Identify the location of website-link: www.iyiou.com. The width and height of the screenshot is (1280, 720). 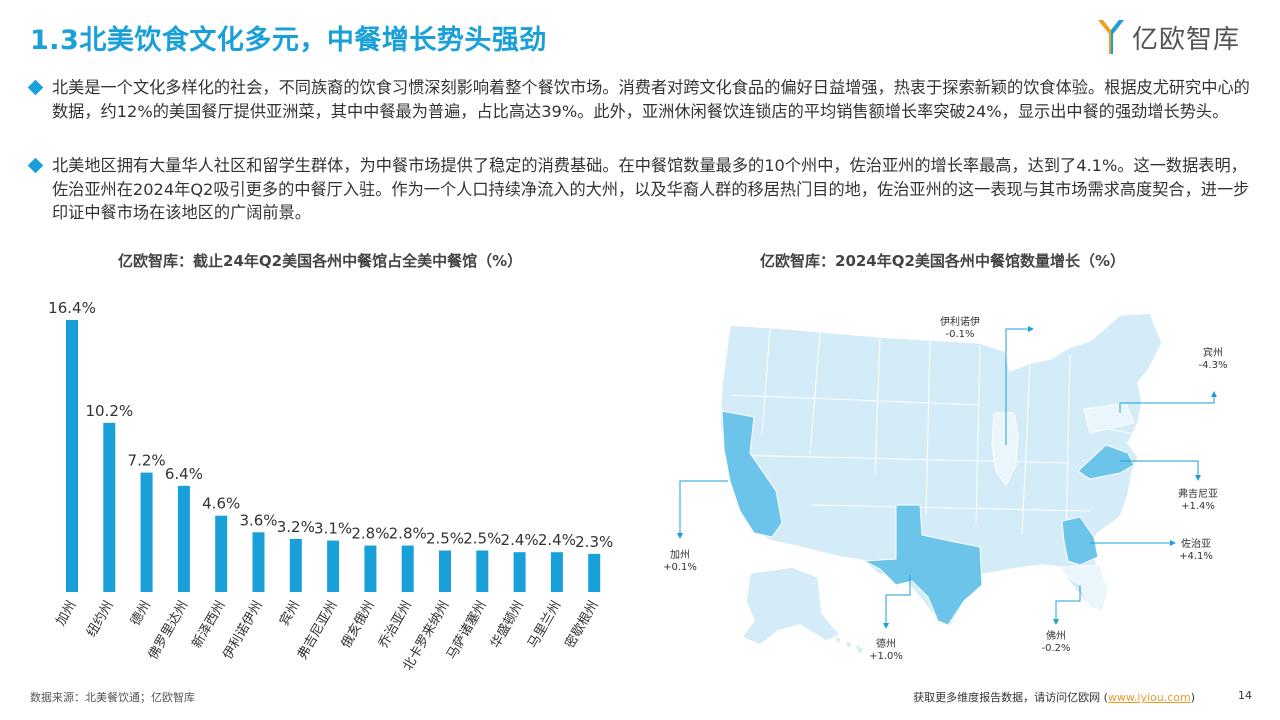
(1149, 697).